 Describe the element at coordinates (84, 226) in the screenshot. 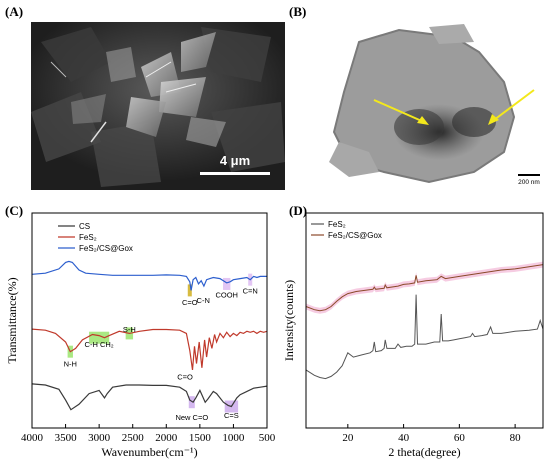

I see `ftir-legend-label: CS` at that location.